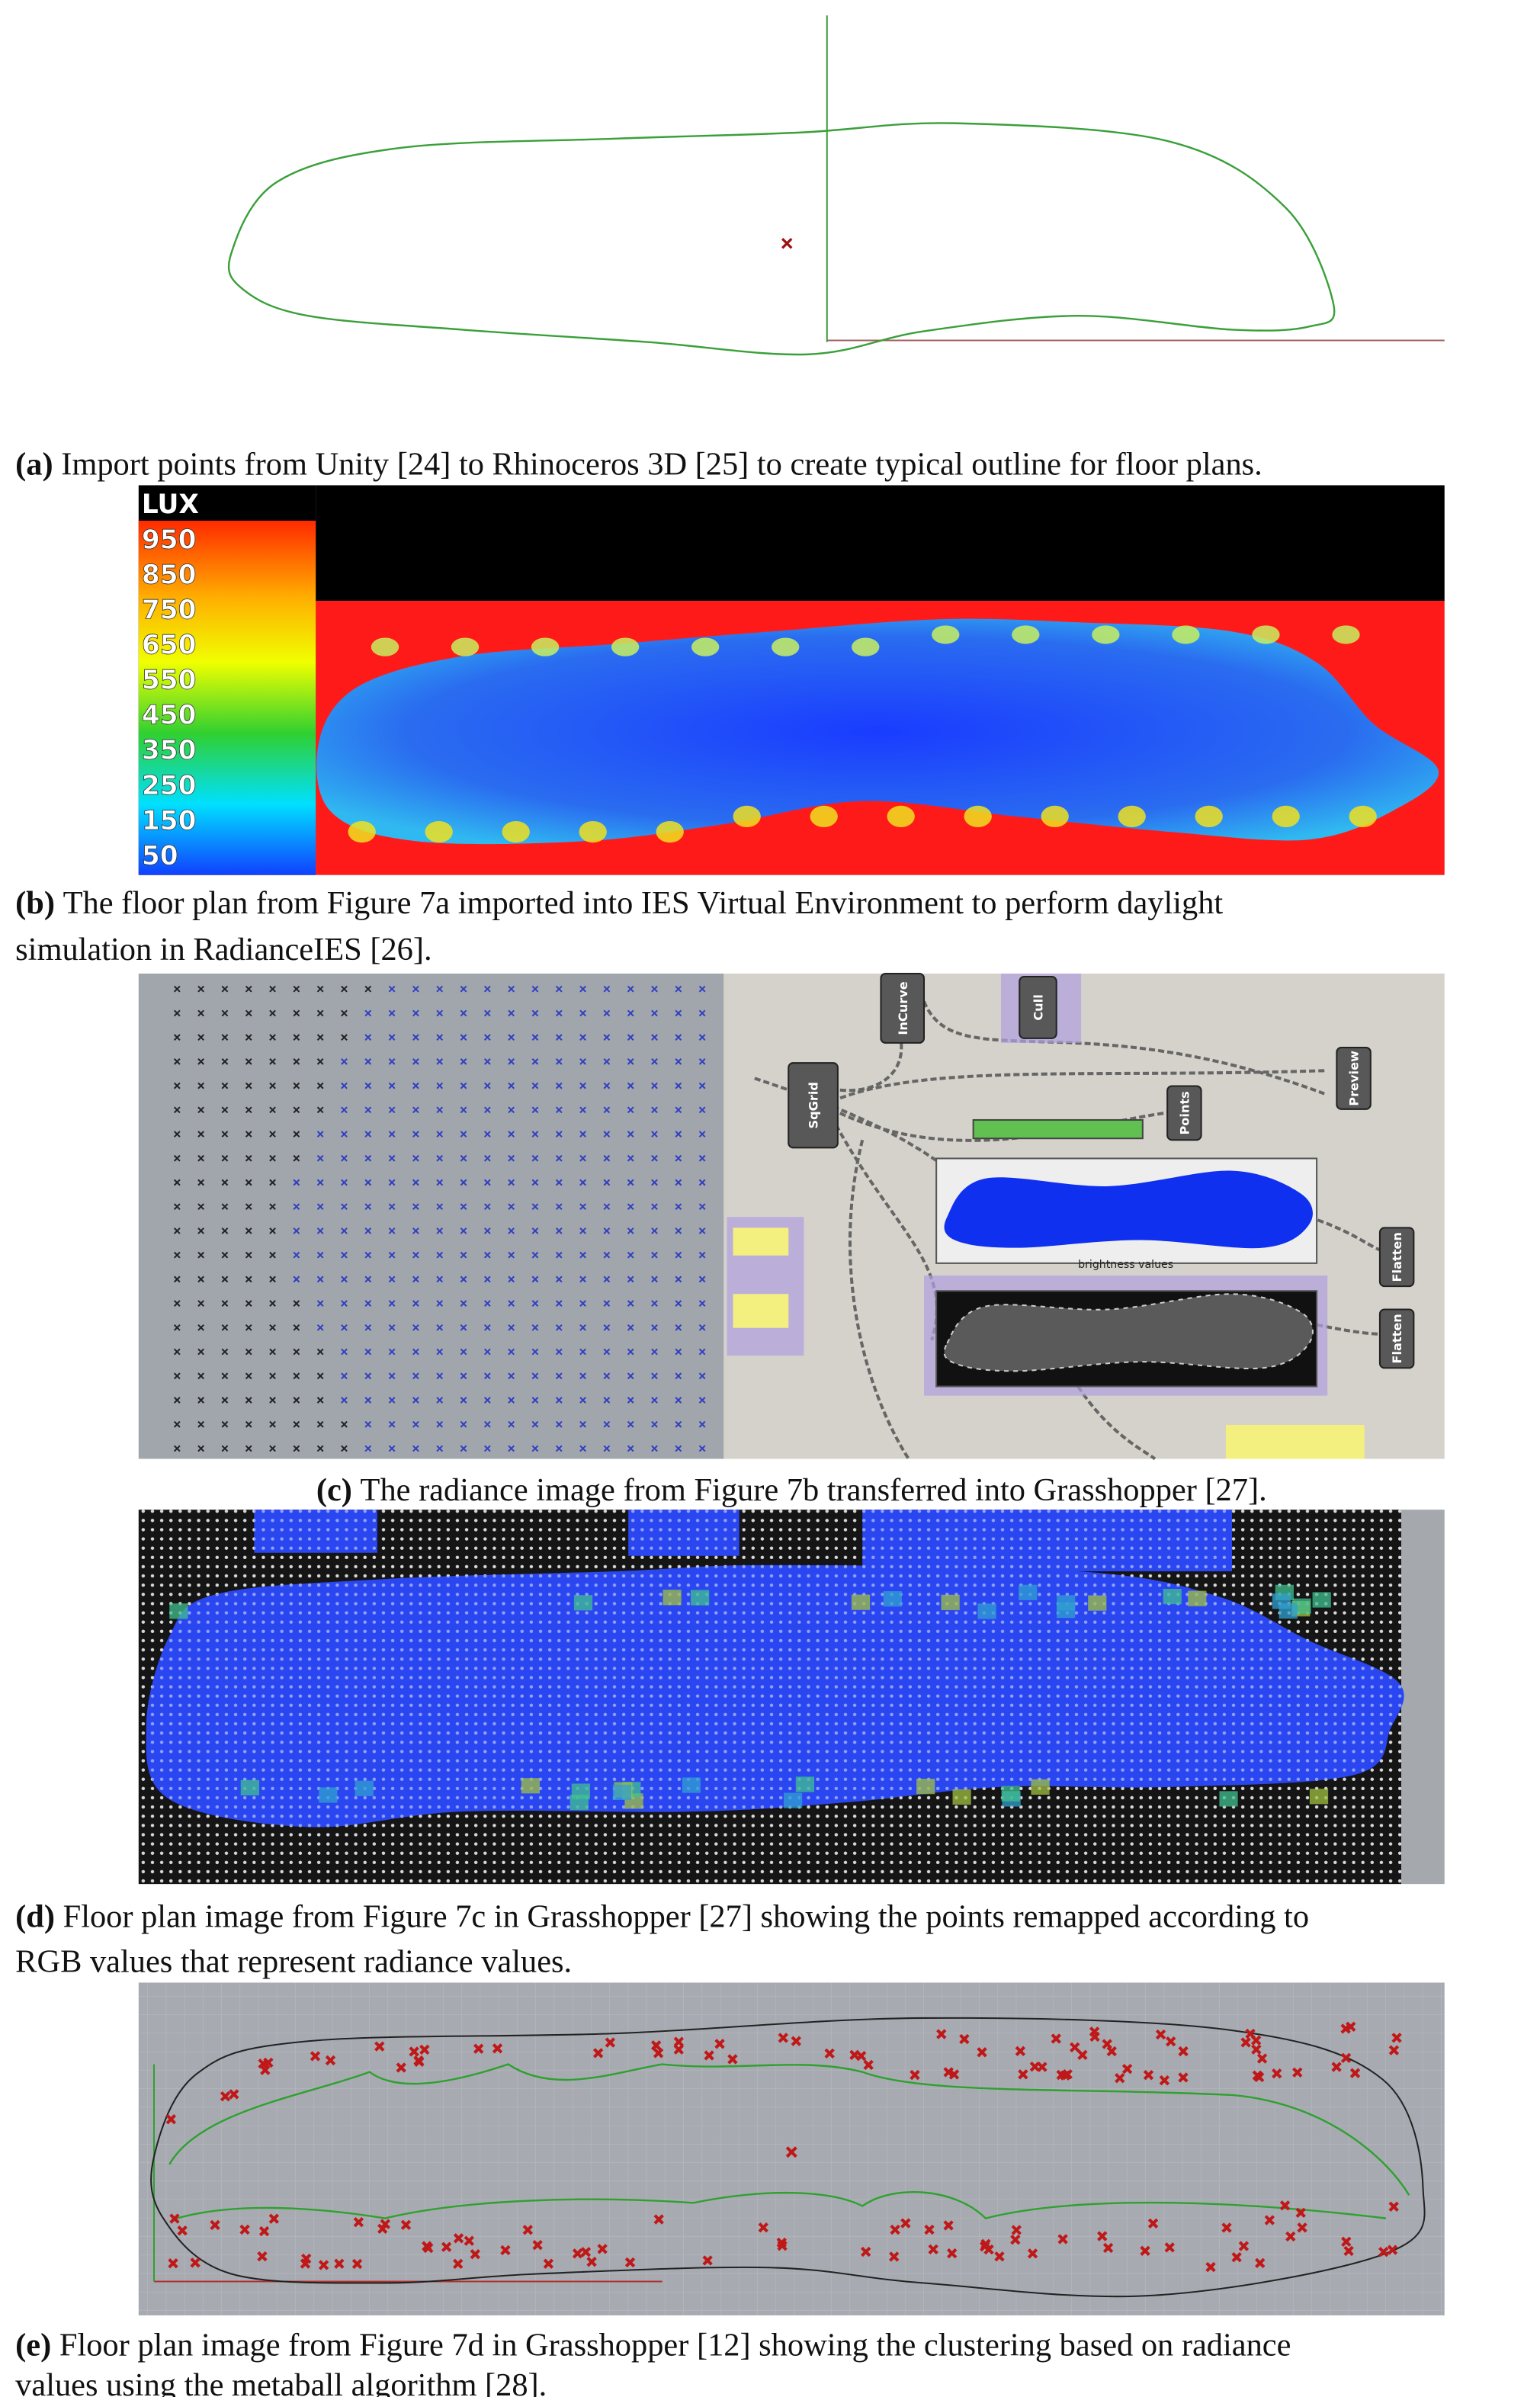 The height and width of the screenshot is (2397, 1540). I want to click on floor-blob, so click(878, 732).